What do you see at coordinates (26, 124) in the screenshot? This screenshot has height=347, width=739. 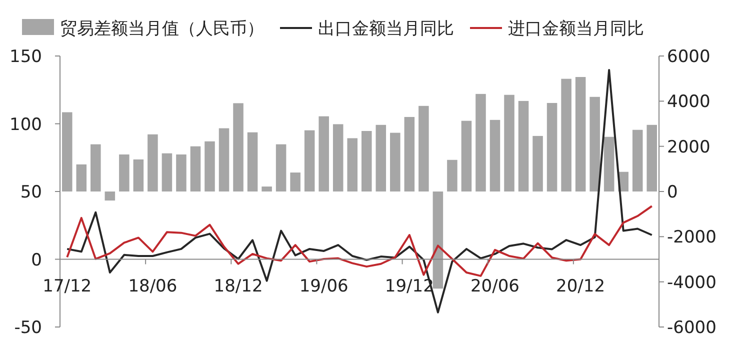 I see `y-tick-label: 100` at bounding box center [26, 124].